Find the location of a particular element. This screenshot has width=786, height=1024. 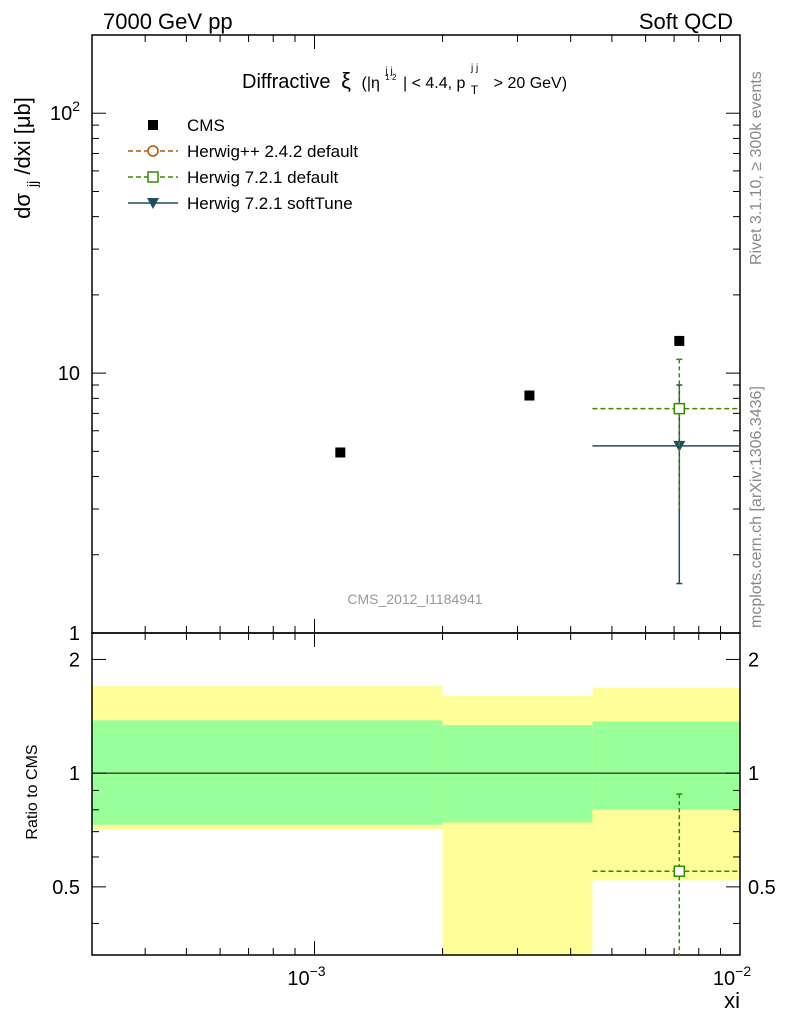

y-axis-title-ratio: Ratio to CMS is located at coordinates (32, 791).